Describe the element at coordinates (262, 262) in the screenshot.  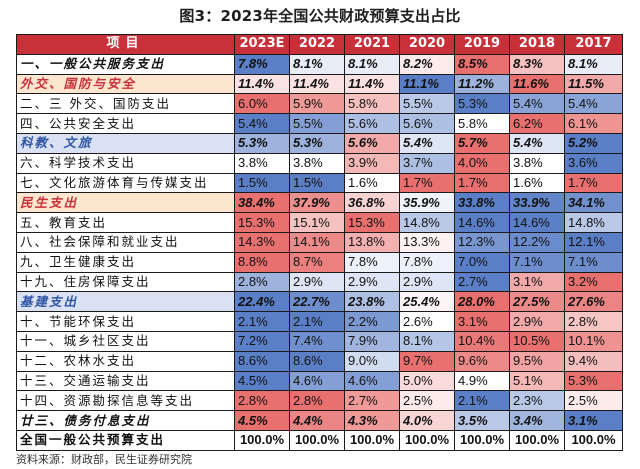
I see `value-cell: 8.8%` at that location.